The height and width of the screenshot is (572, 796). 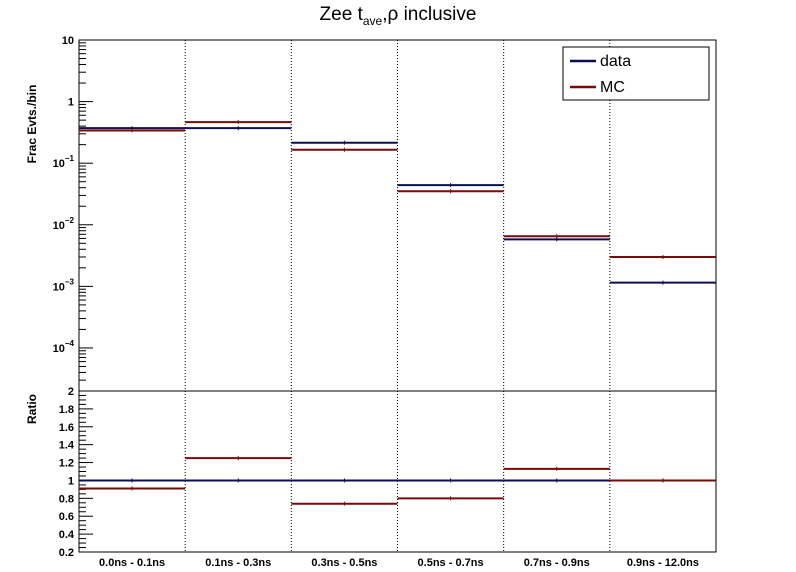 What do you see at coordinates (64, 285) in the screenshot?
I see `top-y-tick-label: 10⁻³` at bounding box center [64, 285].